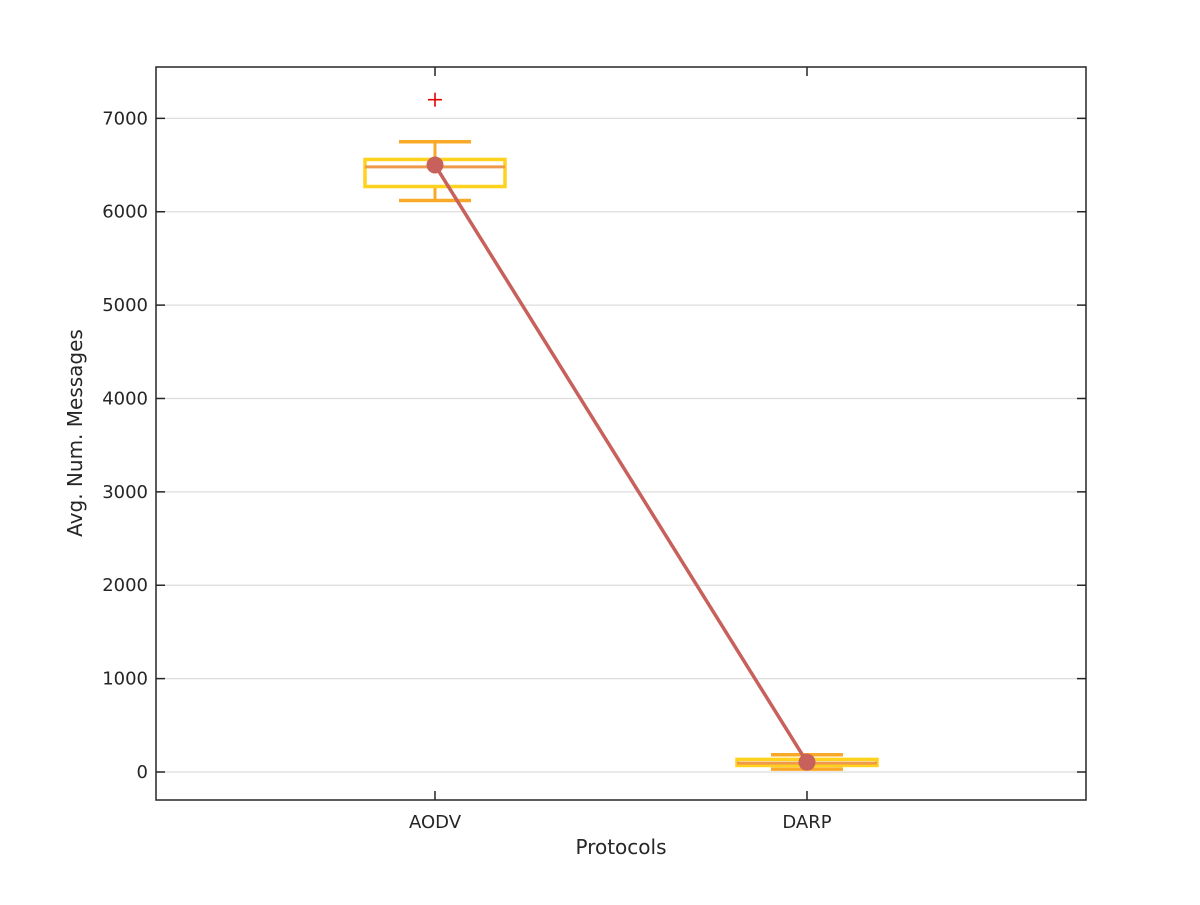 The width and height of the screenshot is (1200, 905). What do you see at coordinates (620, 847) in the screenshot?
I see `x-axis-title: Protocols` at bounding box center [620, 847].